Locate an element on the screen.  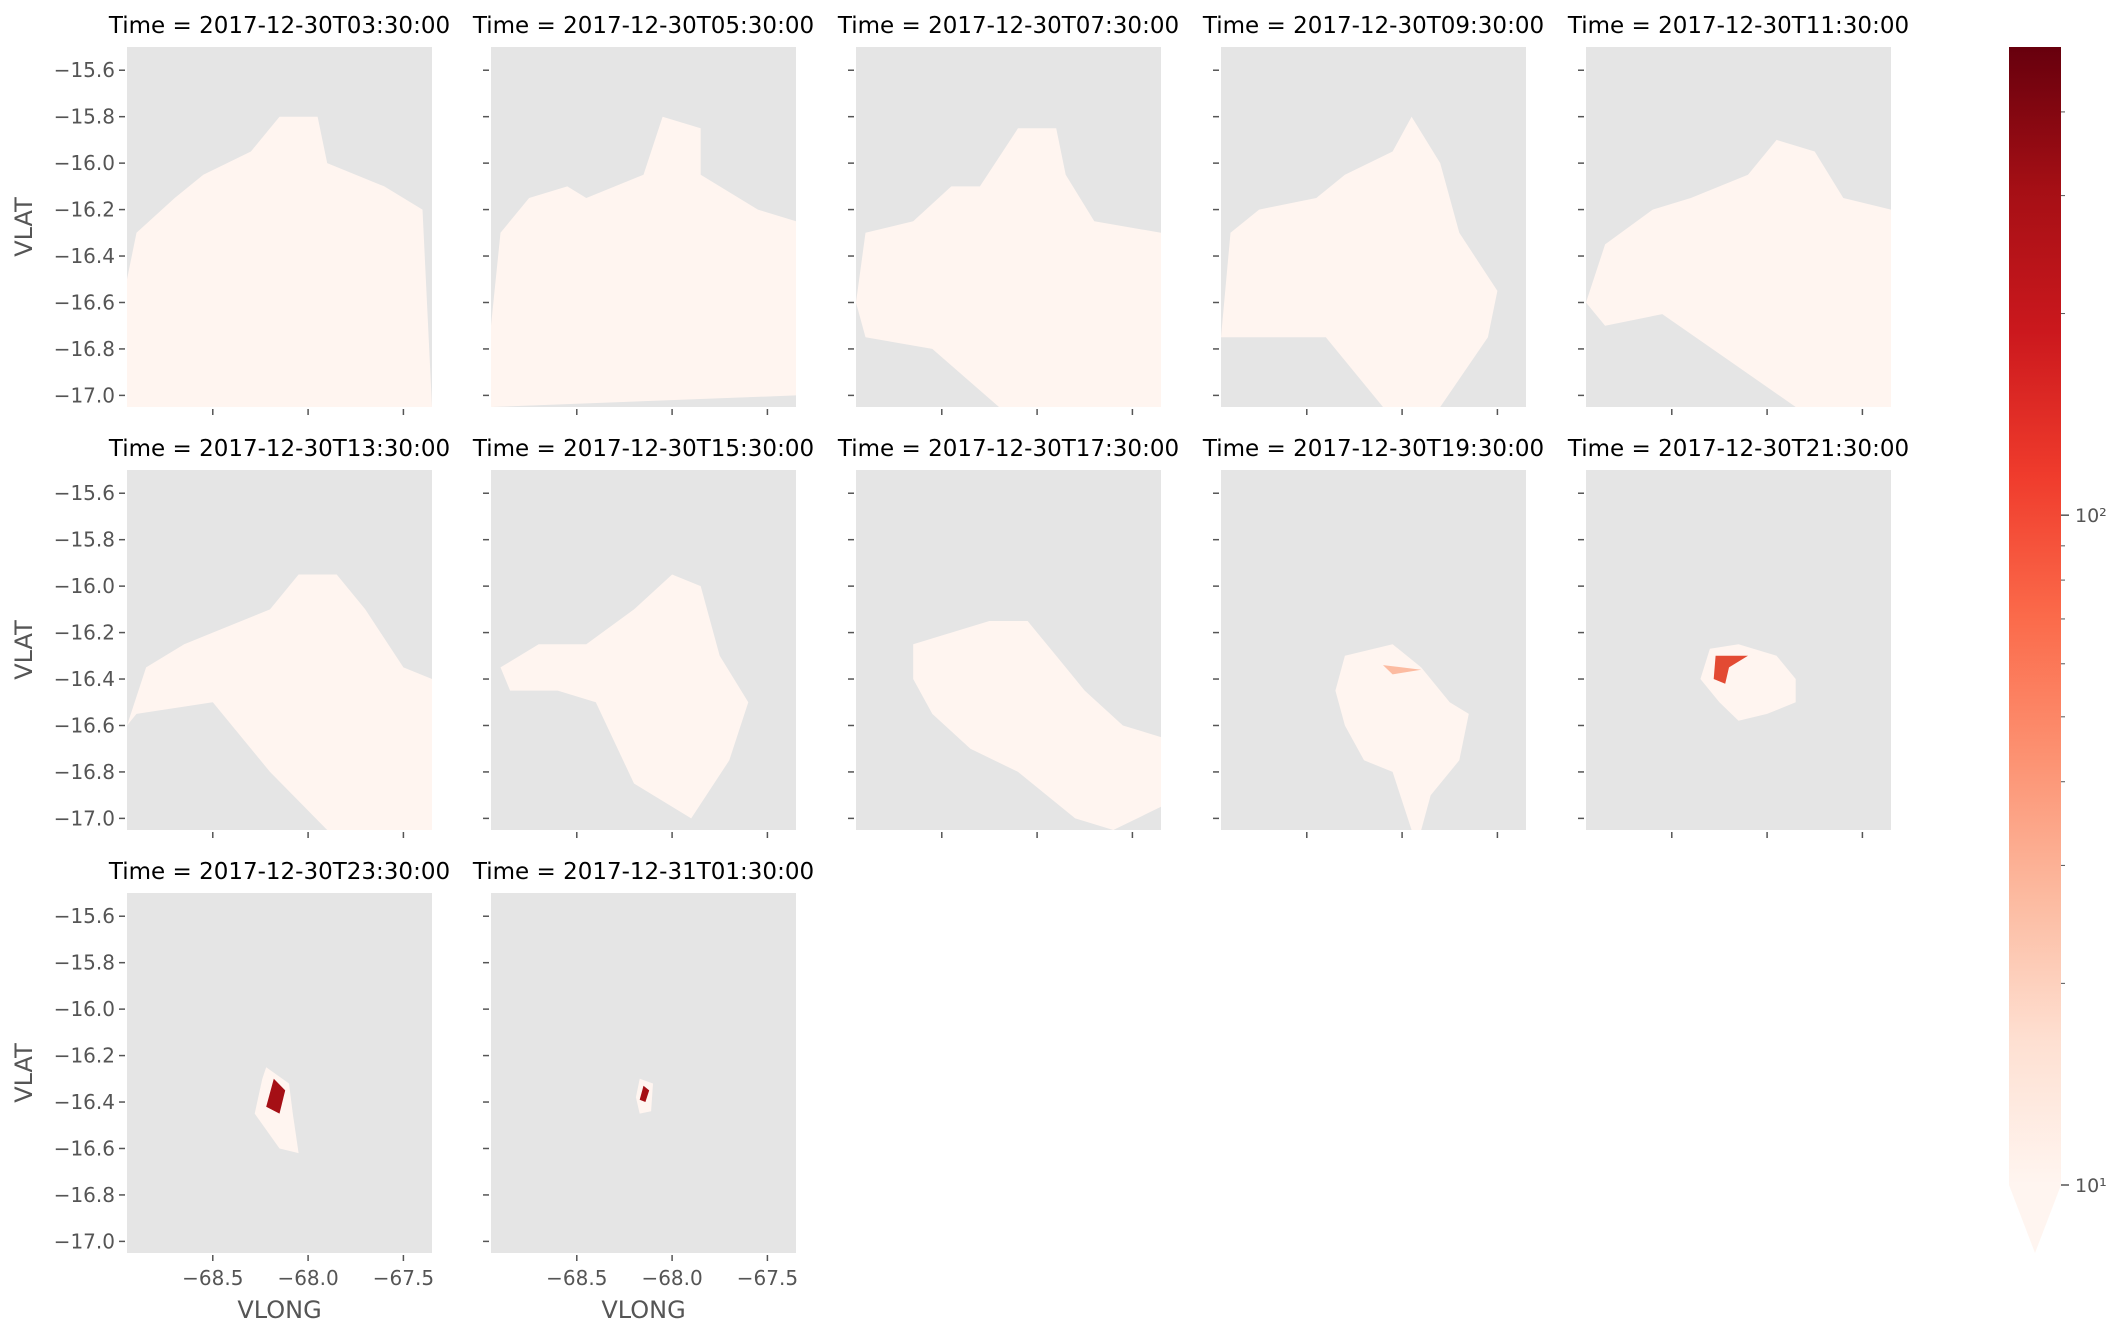
panel-title: Time = 2017-12-30T11:30:00 is located at coordinates (1738, 26).